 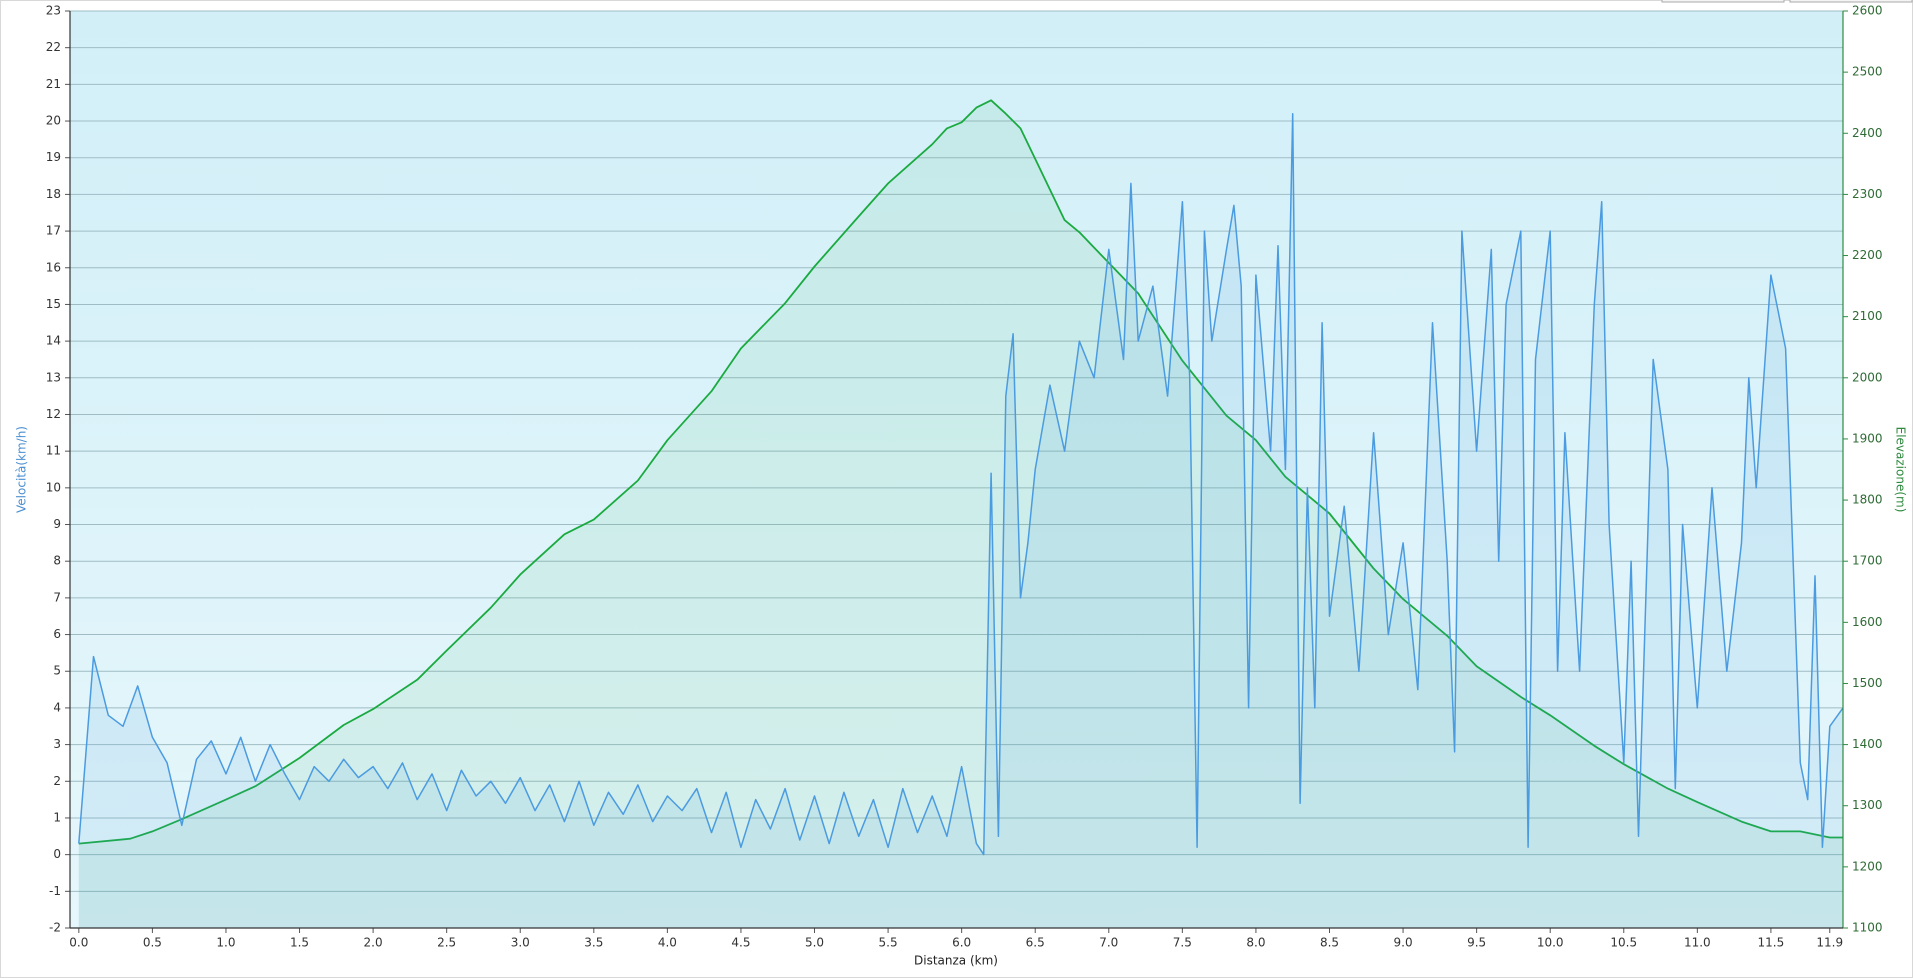 What do you see at coordinates (1182, 943) in the screenshot?
I see `x-tick-label: 7.5` at bounding box center [1182, 943].